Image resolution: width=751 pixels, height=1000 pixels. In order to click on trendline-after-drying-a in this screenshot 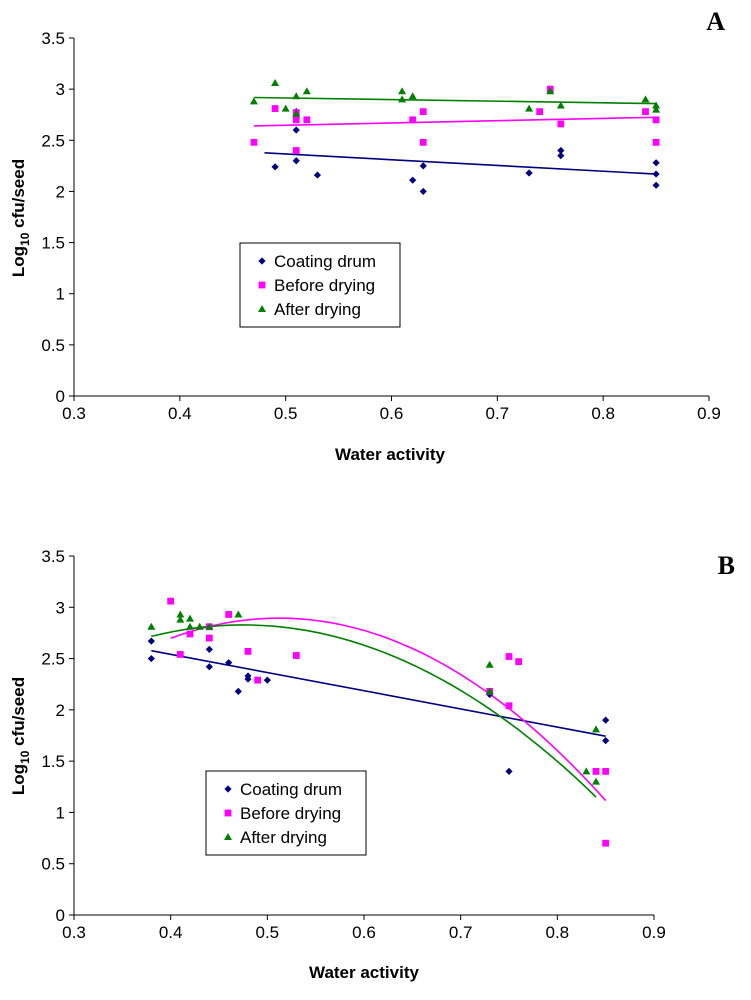, I will do `click(455, 100)`.